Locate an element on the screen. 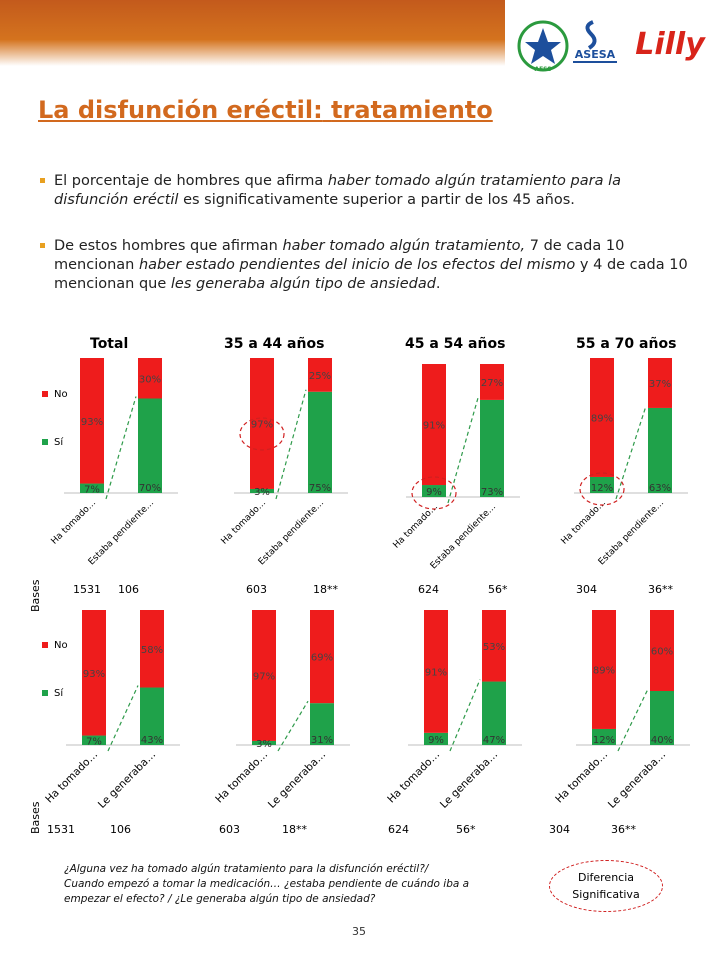  data-label-no: 97% is located at coordinates (262, 424).